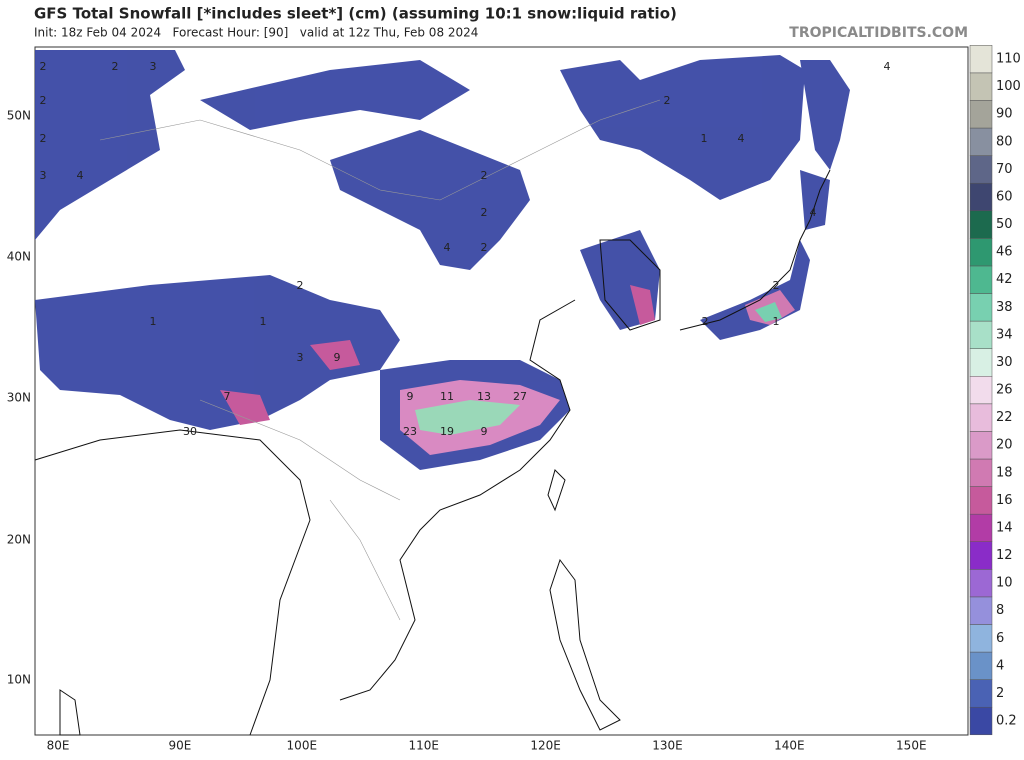 The height and width of the screenshot is (760, 1024). Describe the element at coordinates (1004, 252) in the screenshot. I see `colorbar-label: 46` at that location.